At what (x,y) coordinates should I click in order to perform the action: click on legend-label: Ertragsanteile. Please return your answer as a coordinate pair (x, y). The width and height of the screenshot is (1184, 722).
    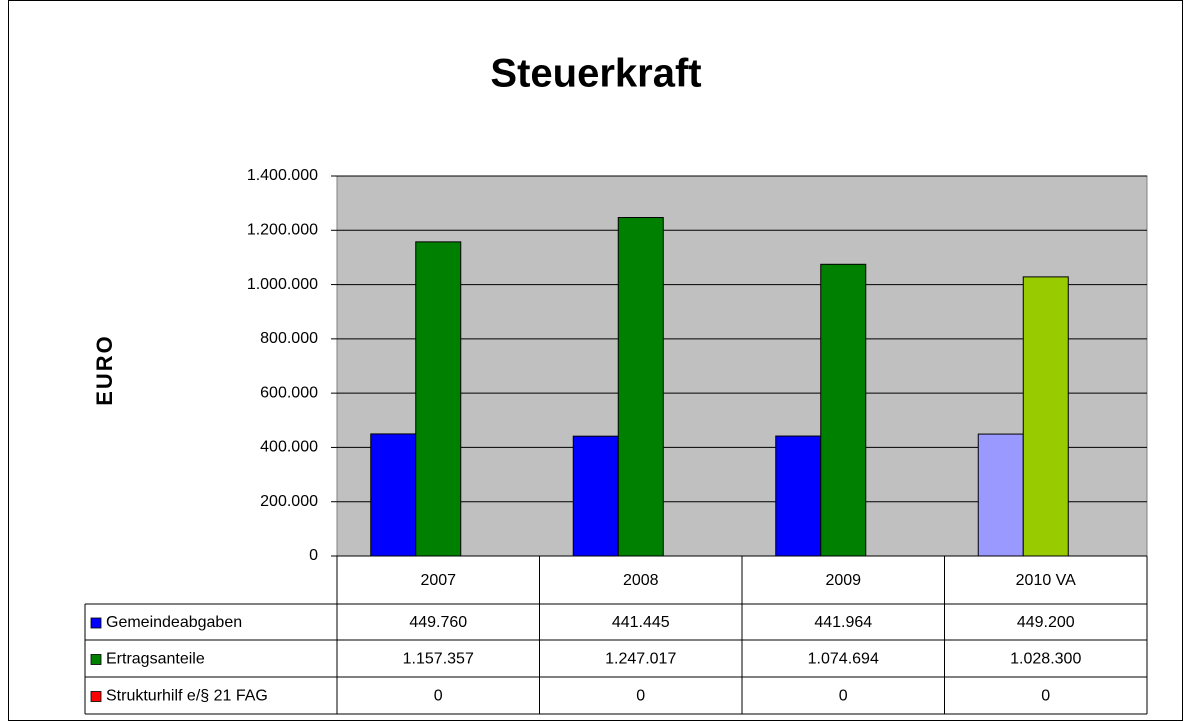
    Looking at the image, I should click on (155, 659).